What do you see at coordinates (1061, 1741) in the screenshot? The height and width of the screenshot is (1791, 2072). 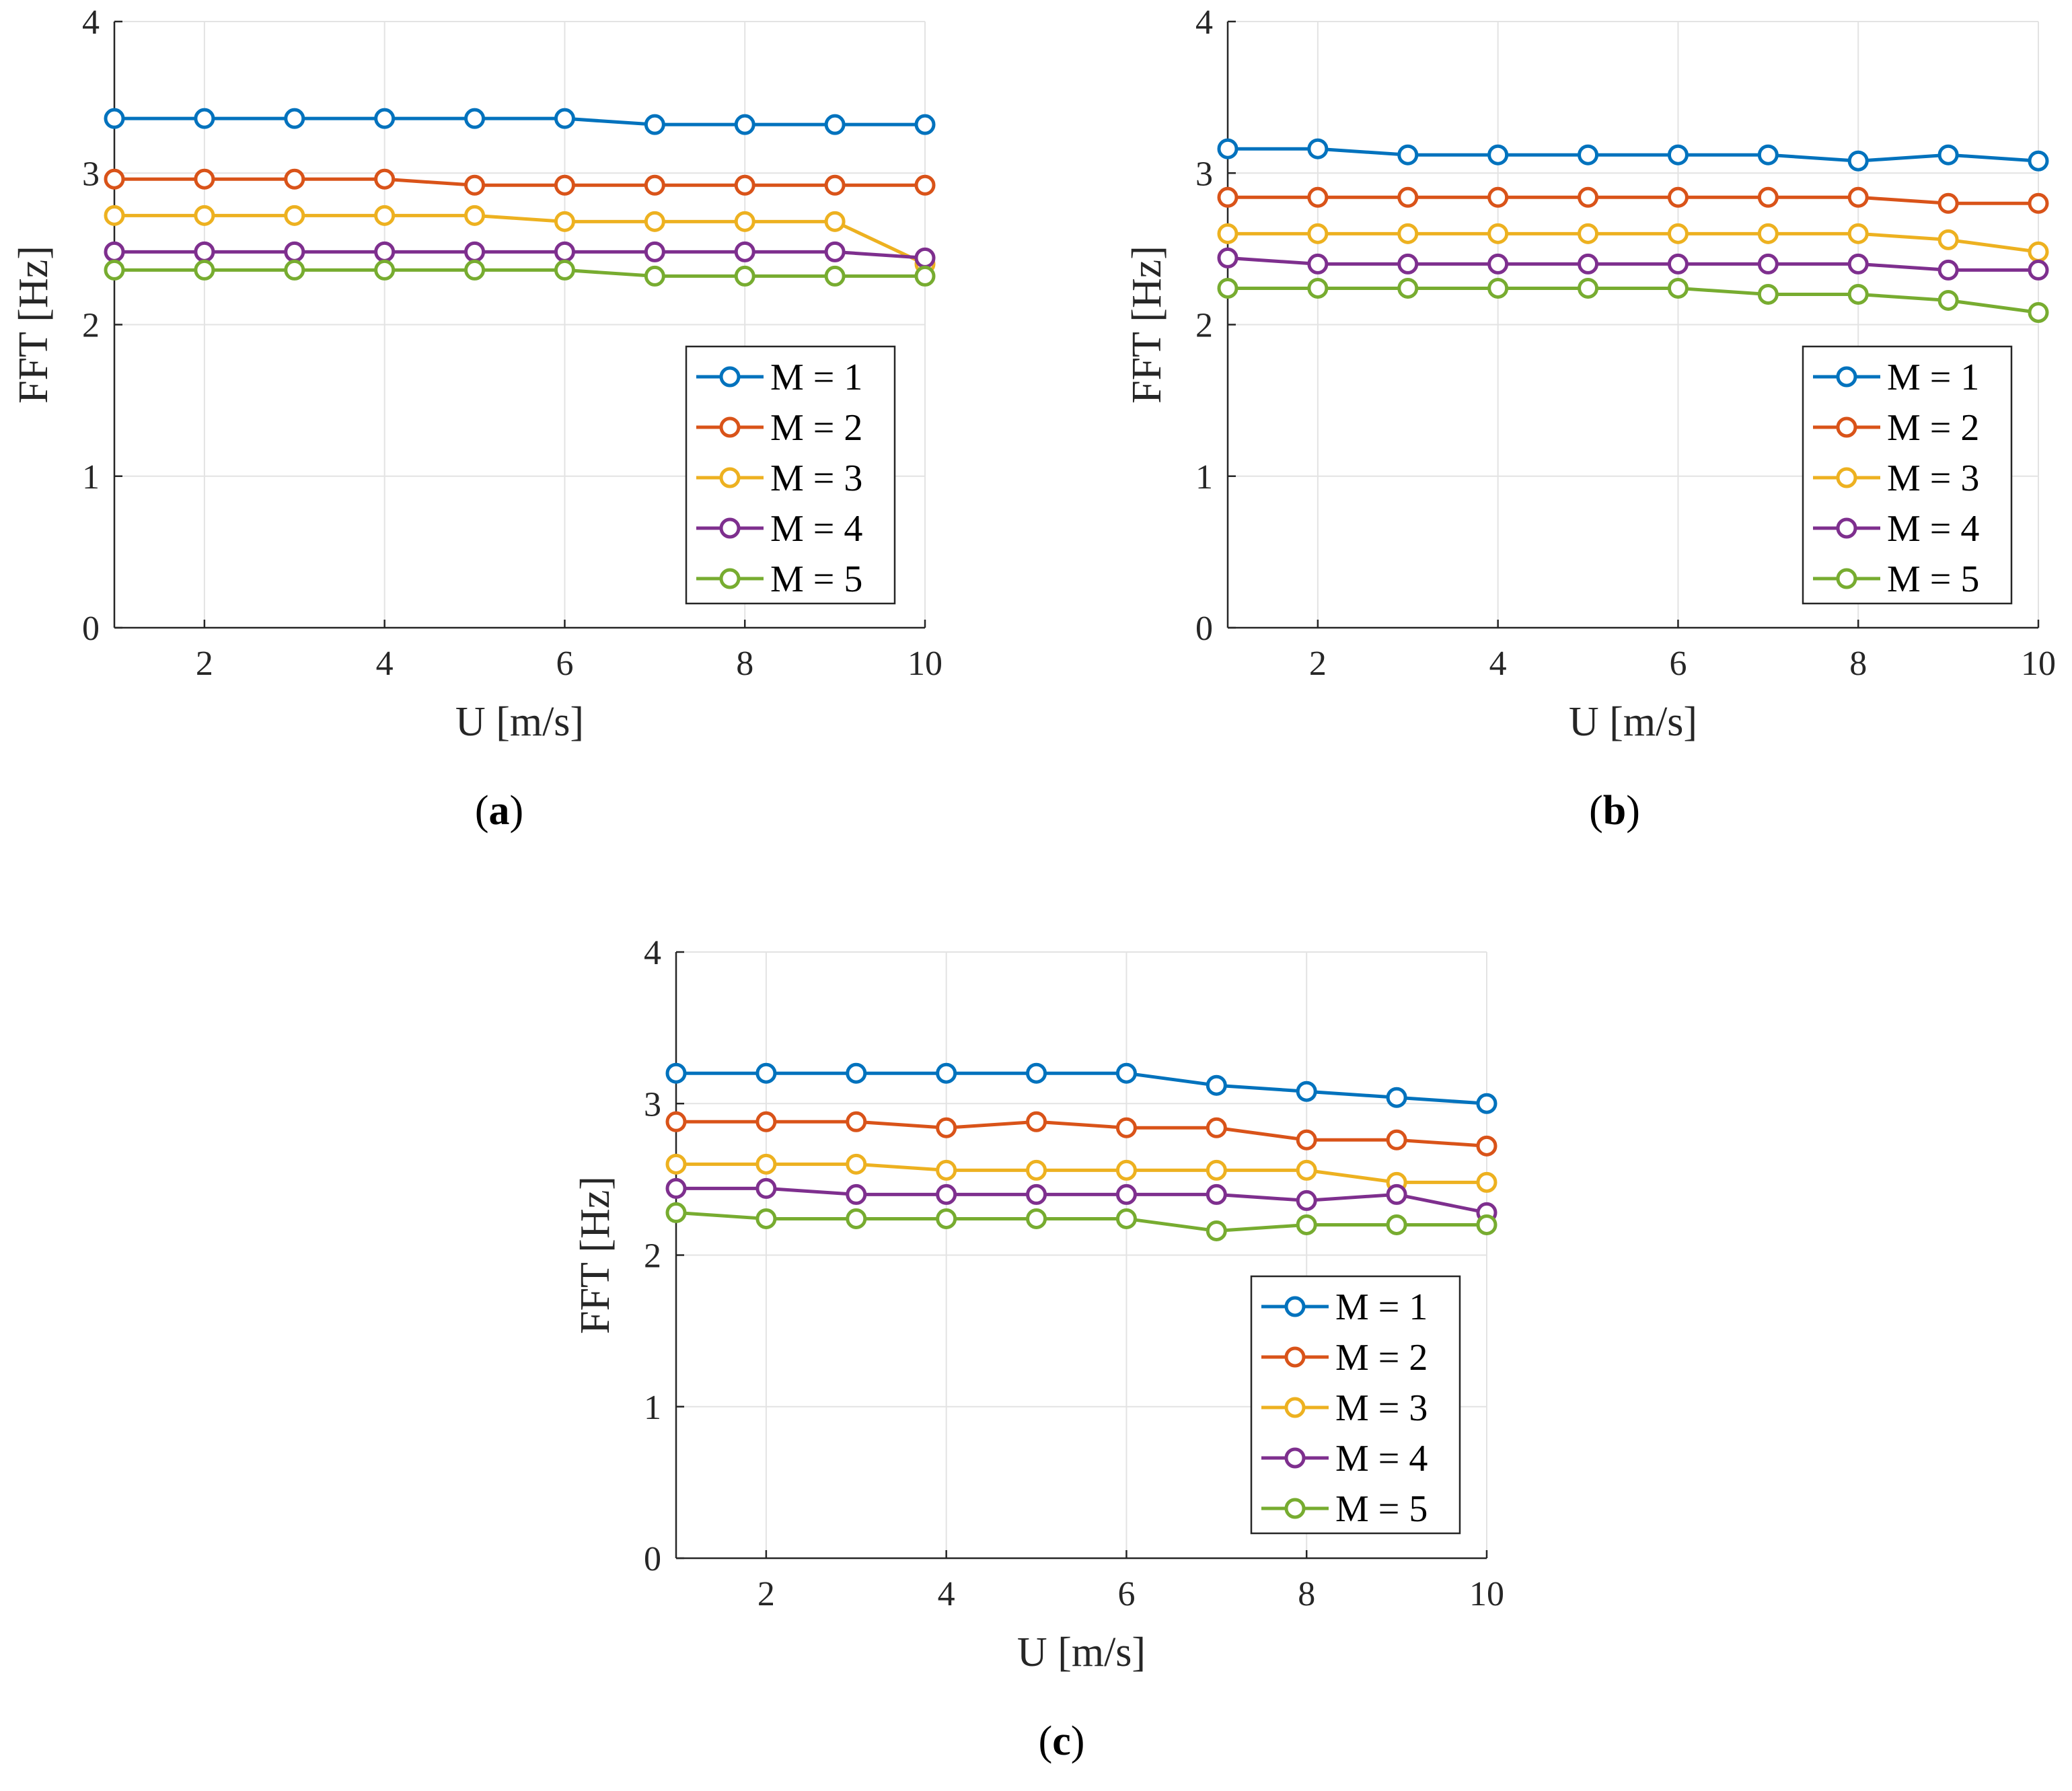 I see `panel-caption-letter: c` at bounding box center [1061, 1741].